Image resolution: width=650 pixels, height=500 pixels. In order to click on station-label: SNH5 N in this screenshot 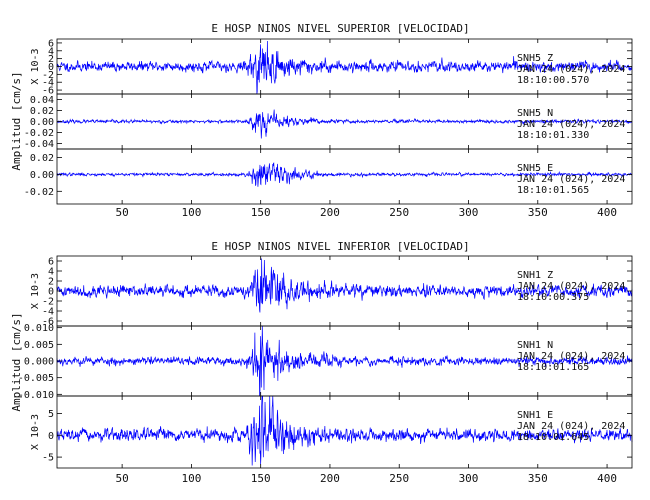, I will do `click(535, 113)`.